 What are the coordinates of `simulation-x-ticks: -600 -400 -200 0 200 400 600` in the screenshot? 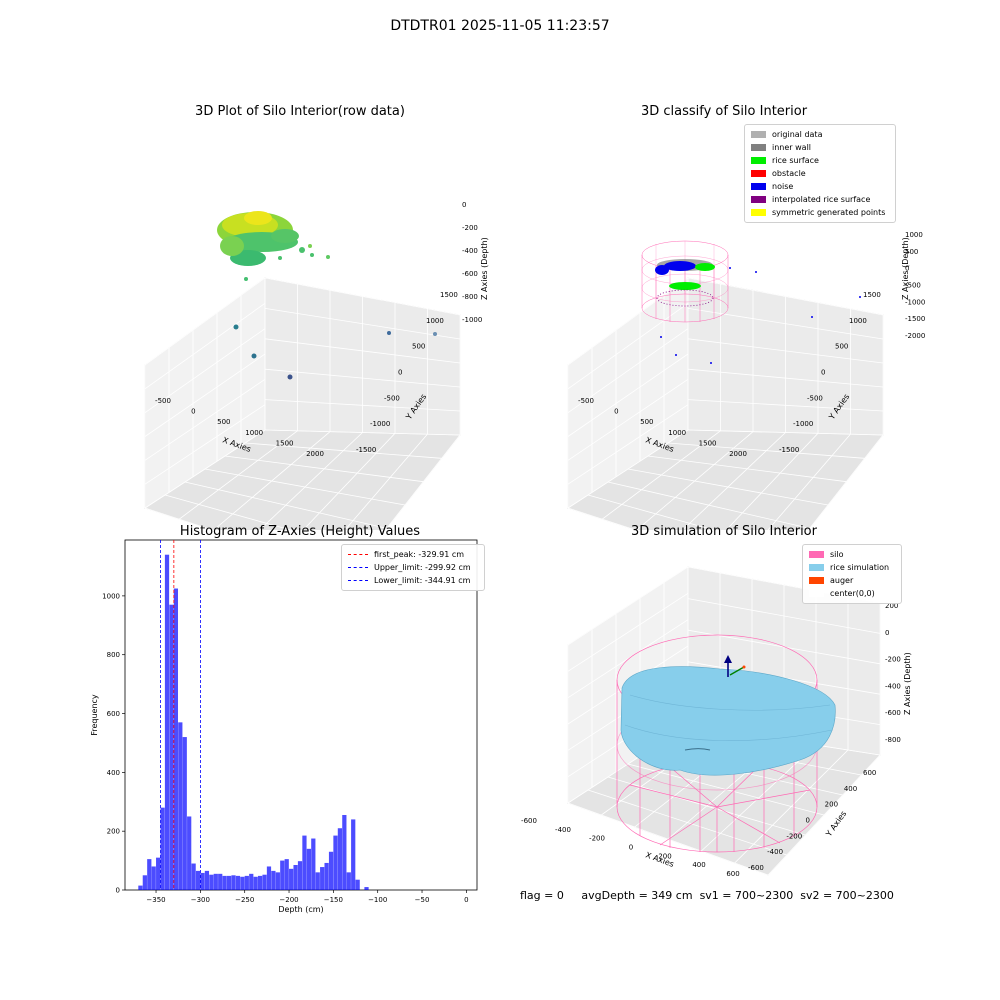 It's located at (630, 847).